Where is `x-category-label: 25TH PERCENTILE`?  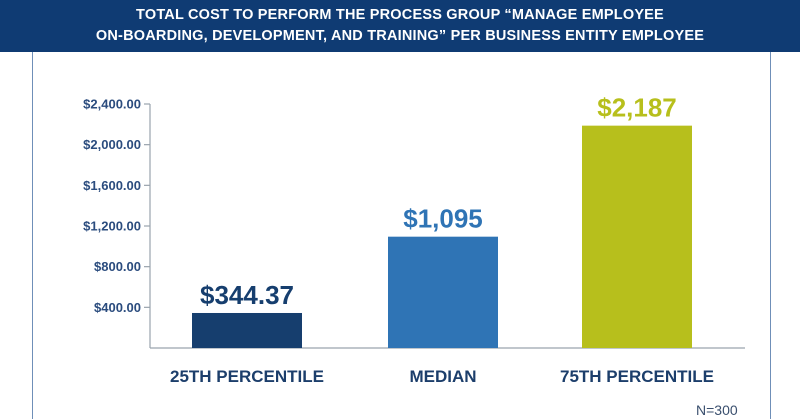
x-category-label: 25TH PERCENTILE is located at coordinates (247, 376).